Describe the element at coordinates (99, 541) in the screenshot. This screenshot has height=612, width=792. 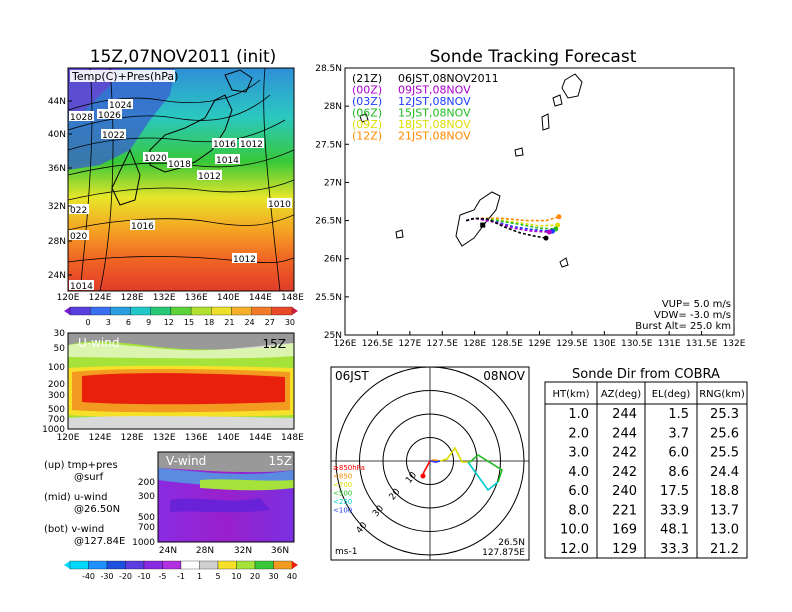
I see `note-line: @127.84E` at that location.